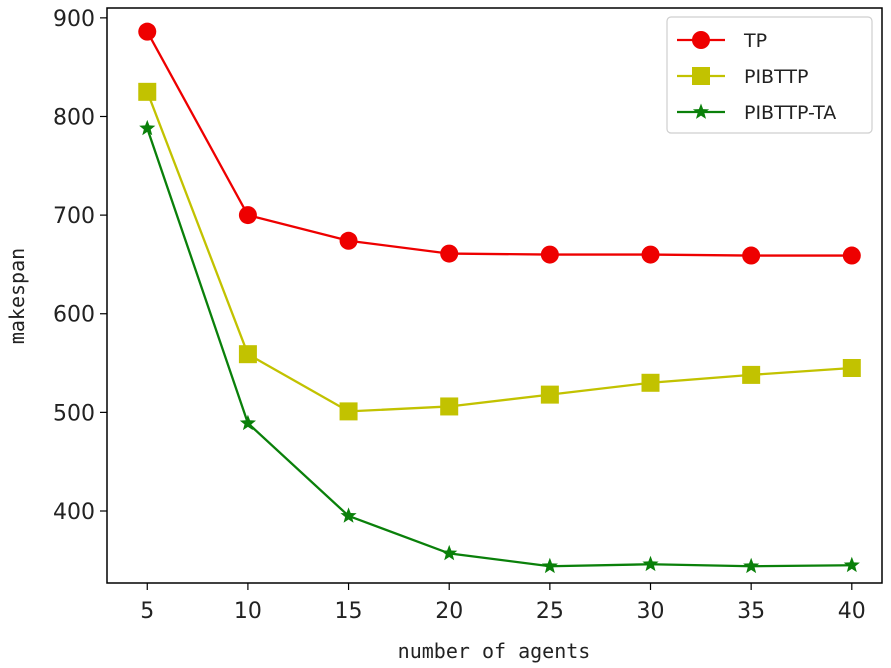  What do you see at coordinates (74, 117) in the screenshot?
I see `y-tick-label: 800` at bounding box center [74, 117].